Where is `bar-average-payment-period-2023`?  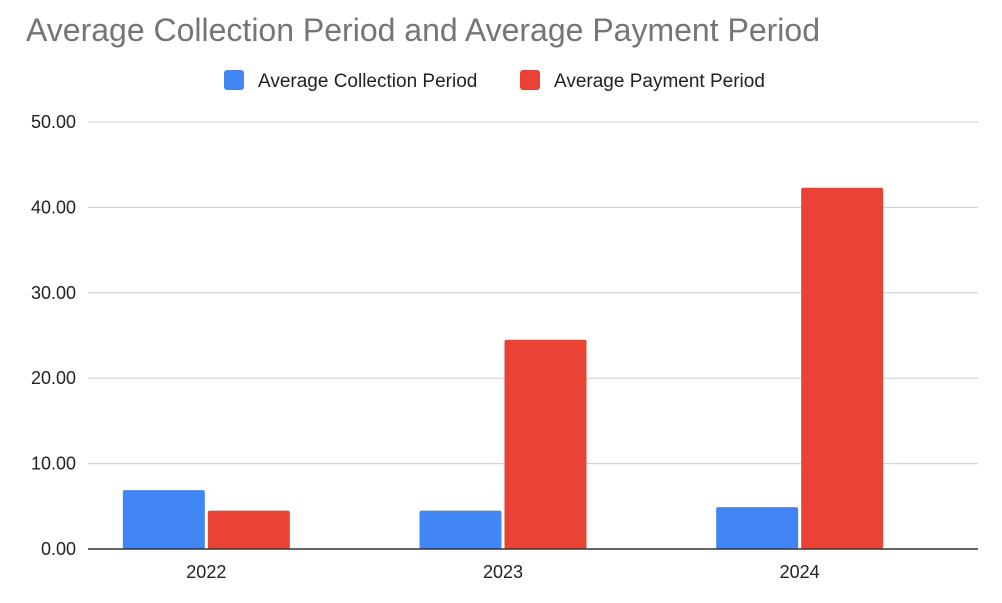 bar-average-payment-period-2023 is located at coordinates (545, 444).